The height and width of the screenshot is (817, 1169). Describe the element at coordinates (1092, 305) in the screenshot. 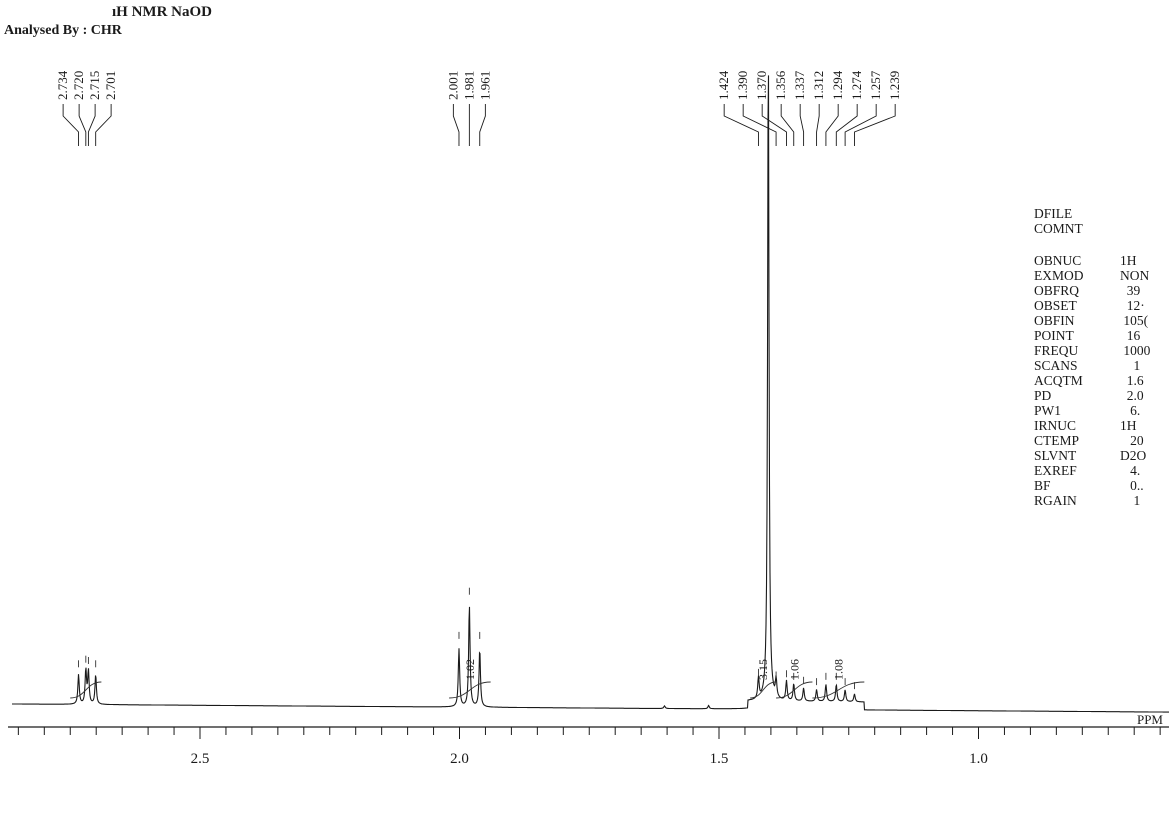

I see `param-row: OBSET 12·` at that location.